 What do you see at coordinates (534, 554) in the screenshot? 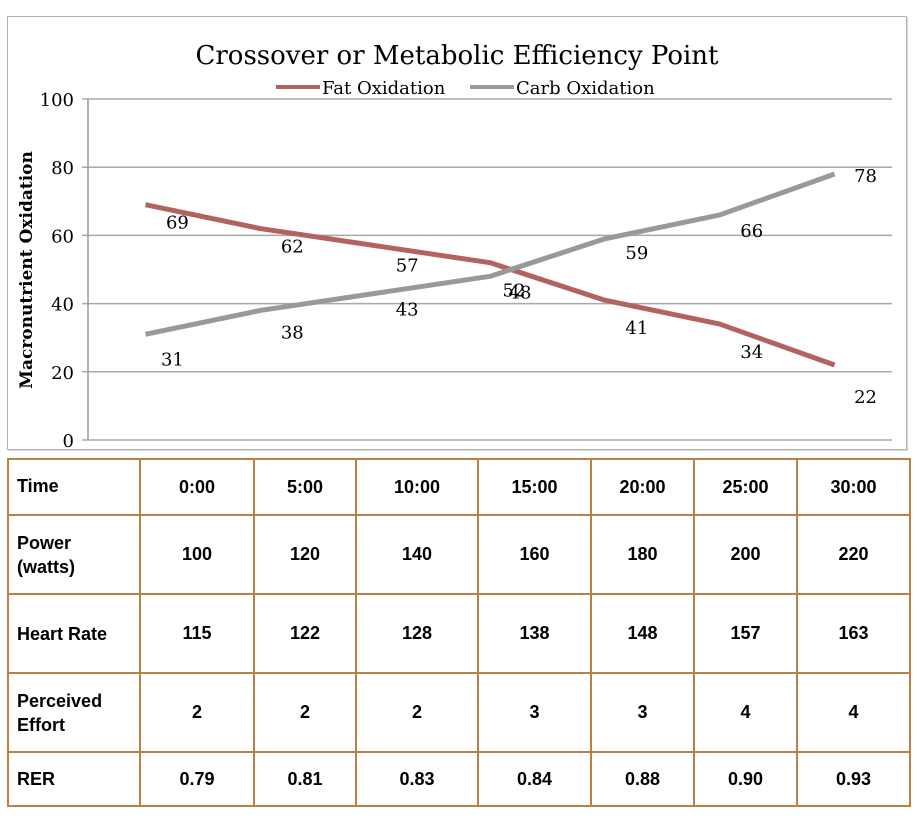
I see `table-cell: 160` at bounding box center [534, 554].